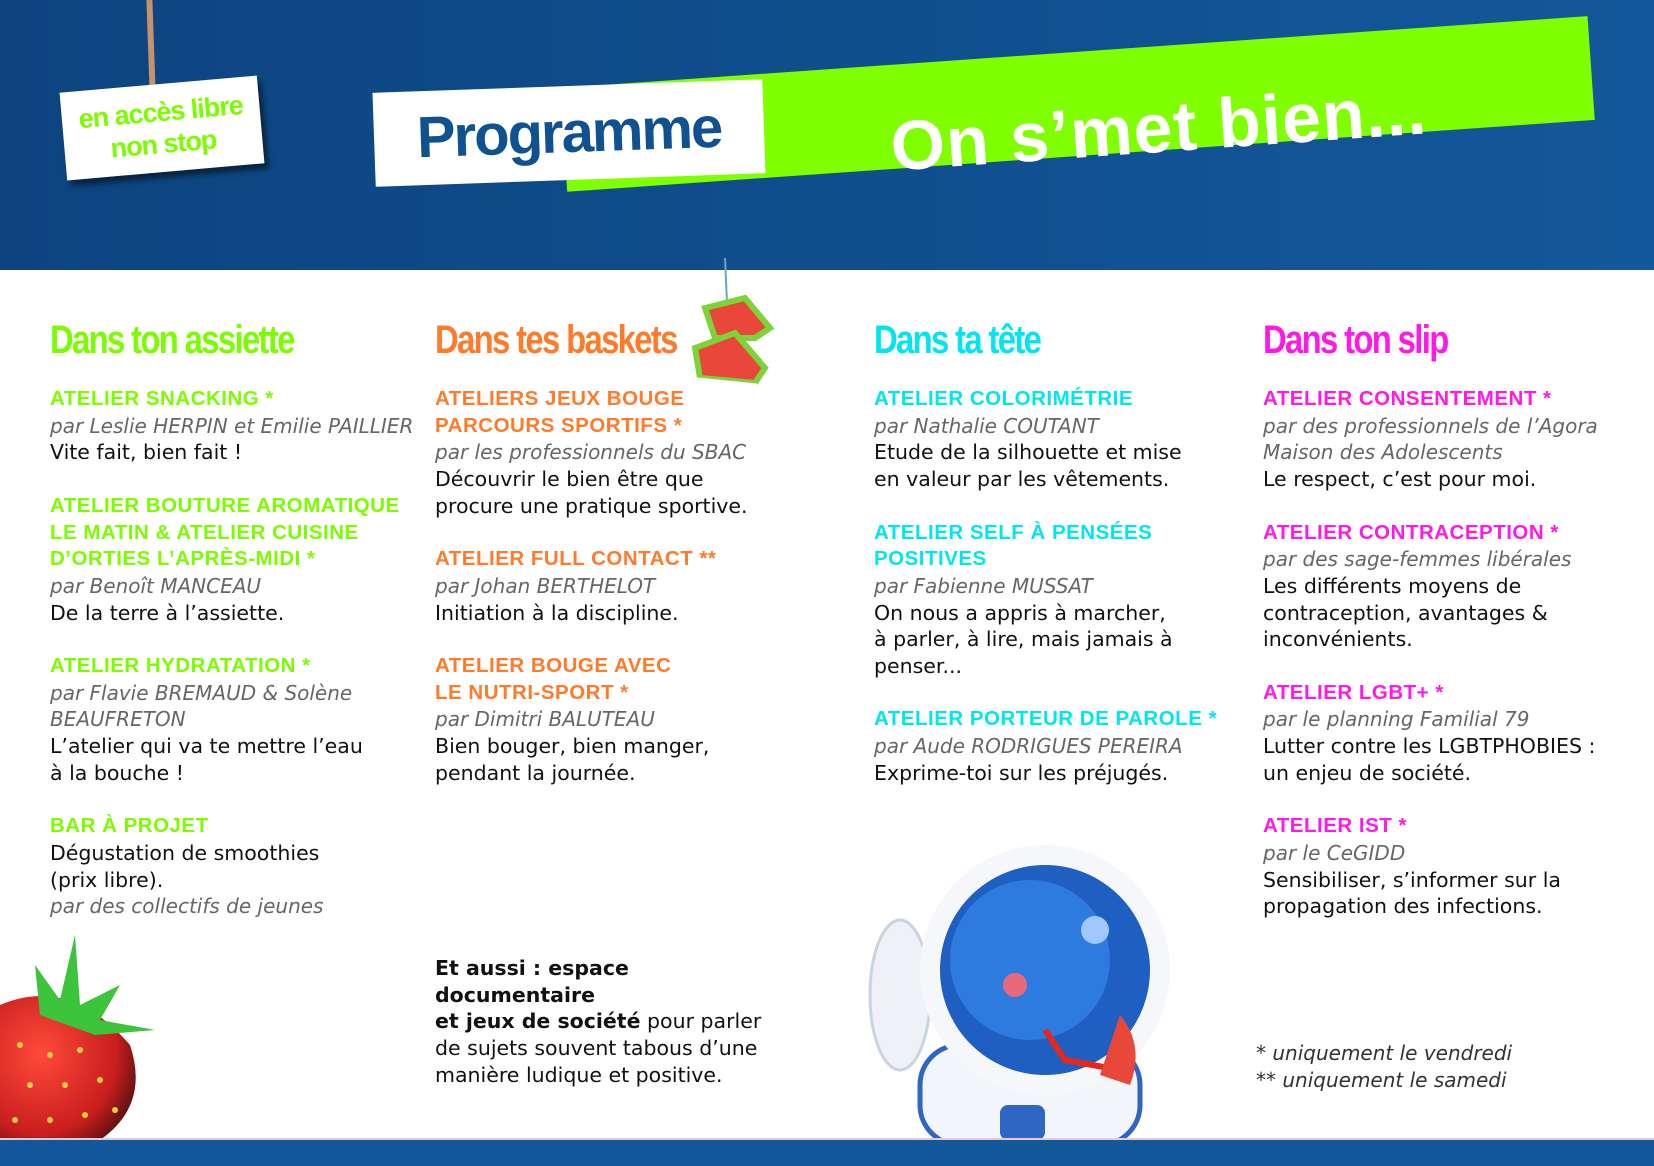 The height and width of the screenshot is (1166, 1654). I want to click on also-bold: et jeux de société, so click(538, 1021).